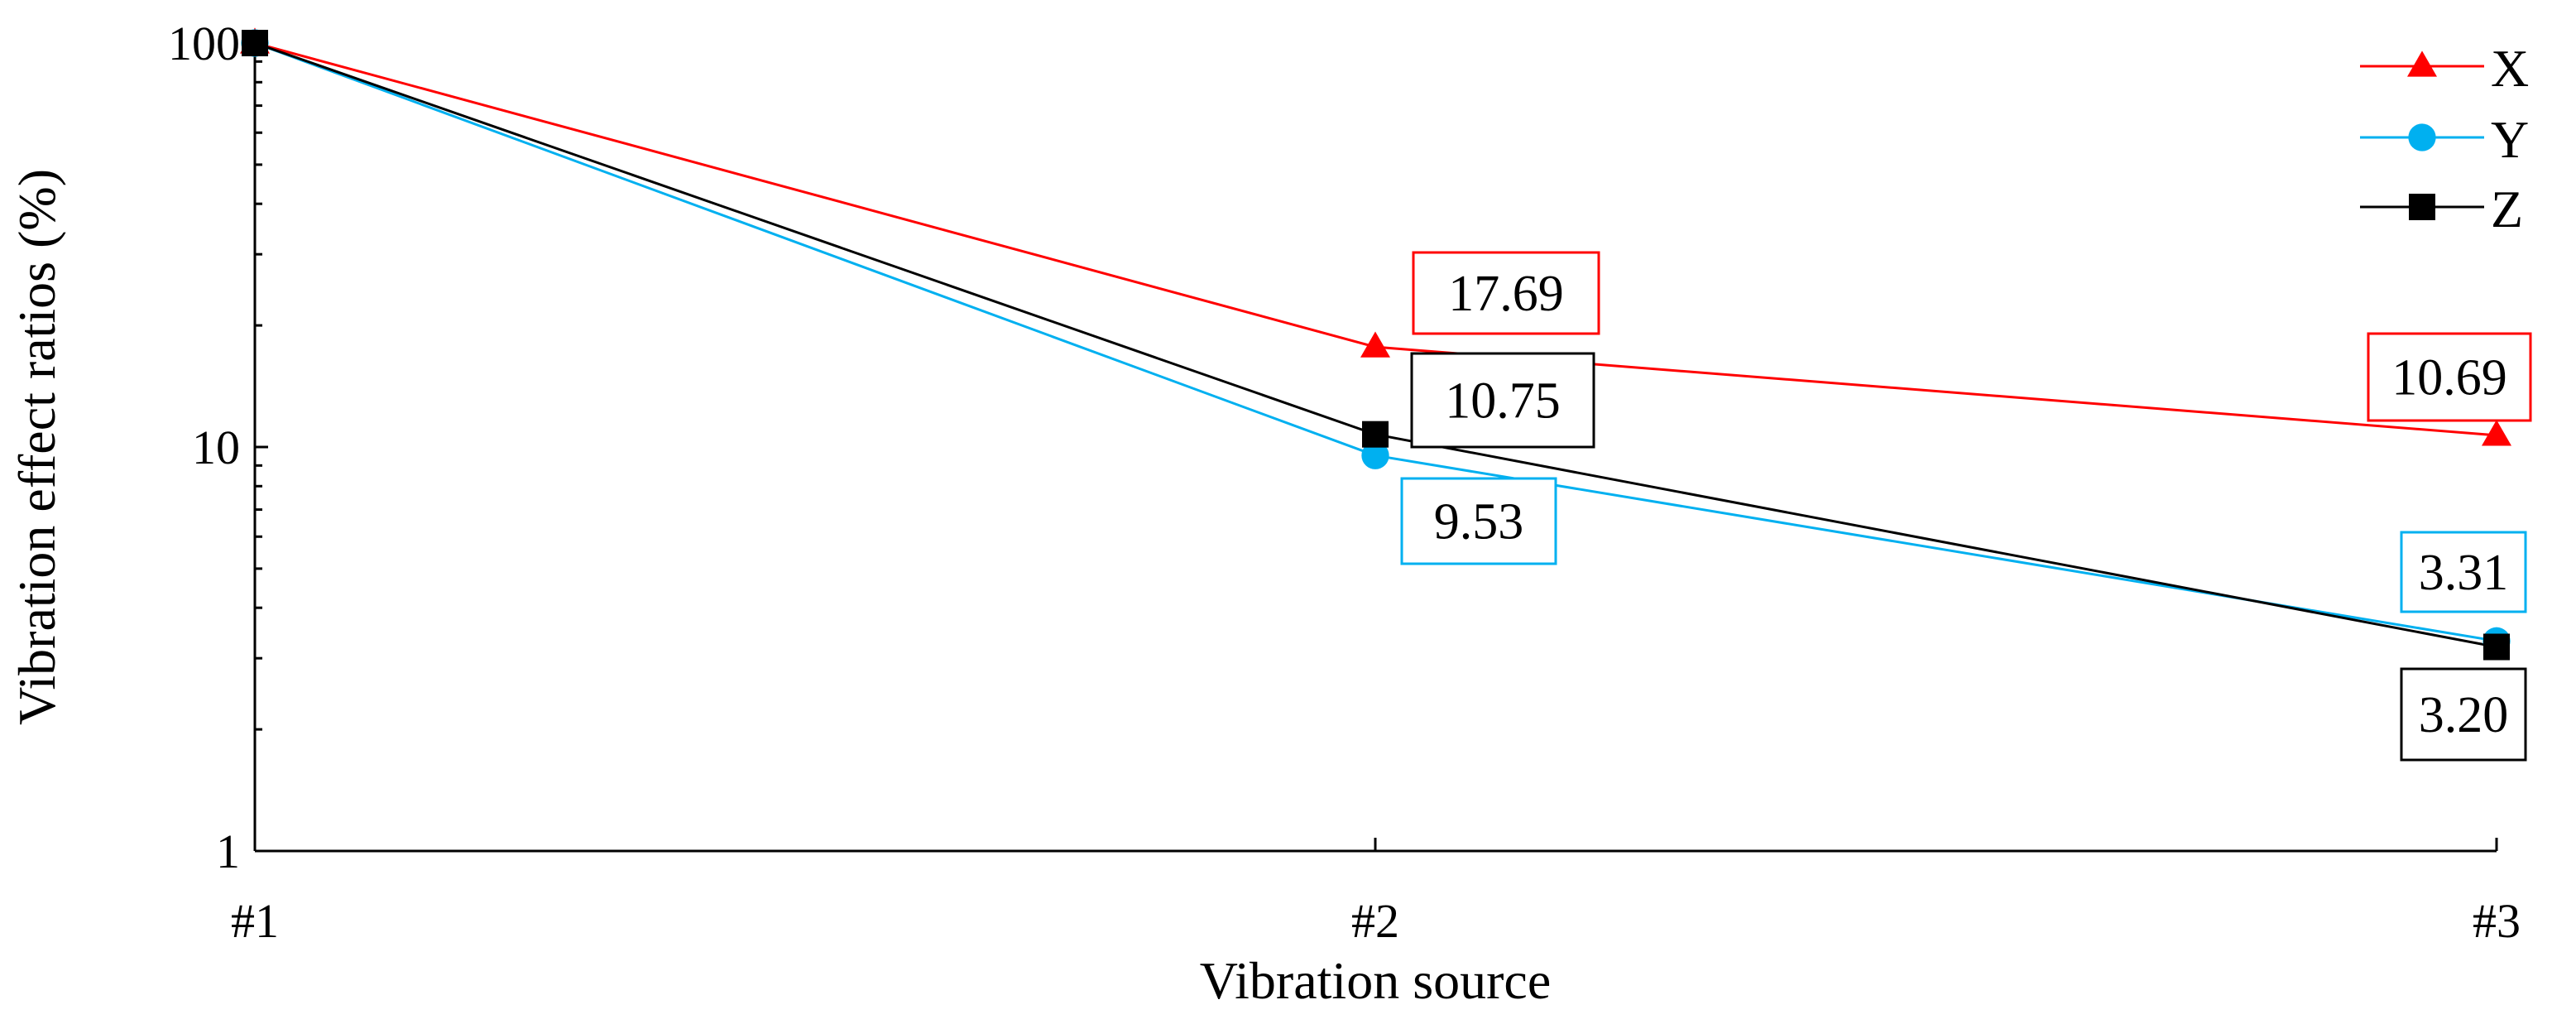 The image size is (2576, 1024). What do you see at coordinates (2497, 921) in the screenshot?
I see `x-tick-label: #3` at bounding box center [2497, 921].